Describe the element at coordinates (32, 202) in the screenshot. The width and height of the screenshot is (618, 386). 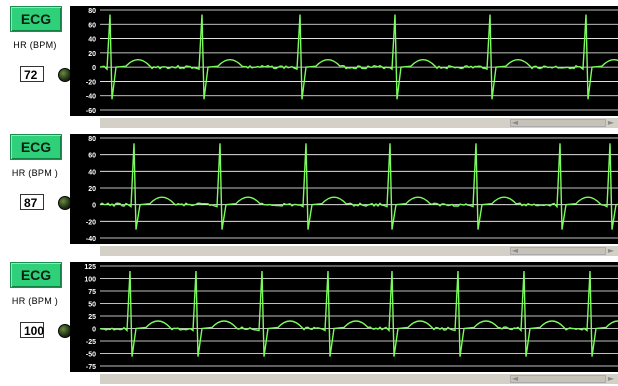
I see `hr-value: 87` at that location.